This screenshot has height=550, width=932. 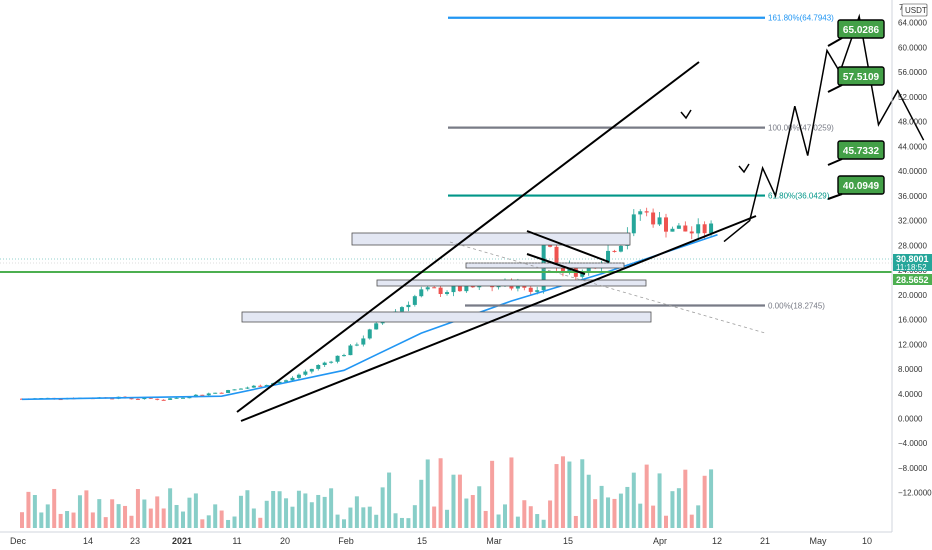 I want to click on projection-polyline, so click(x=824, y=128).